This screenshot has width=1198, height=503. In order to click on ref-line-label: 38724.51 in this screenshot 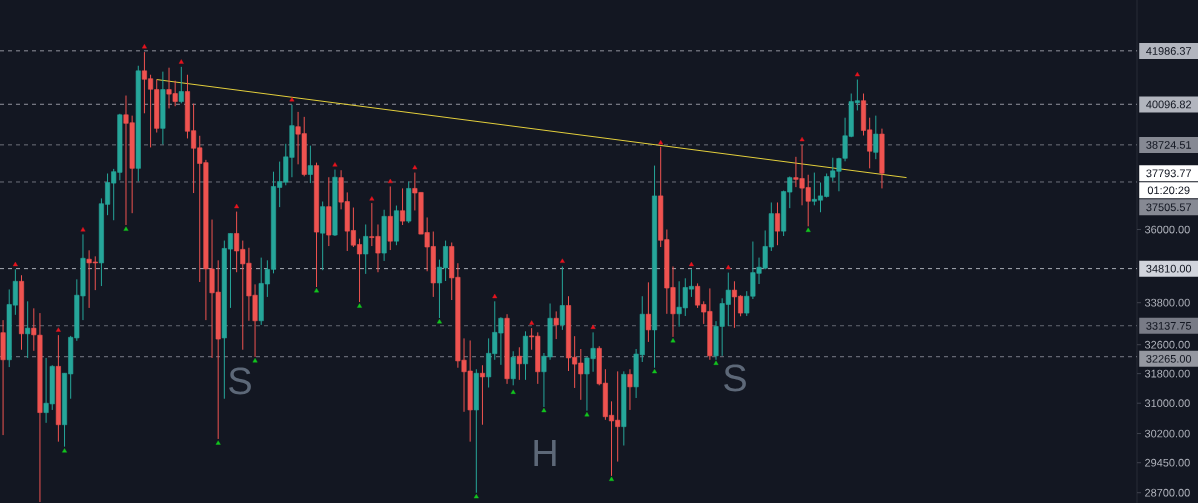, I will do `click(1169, 145)`.